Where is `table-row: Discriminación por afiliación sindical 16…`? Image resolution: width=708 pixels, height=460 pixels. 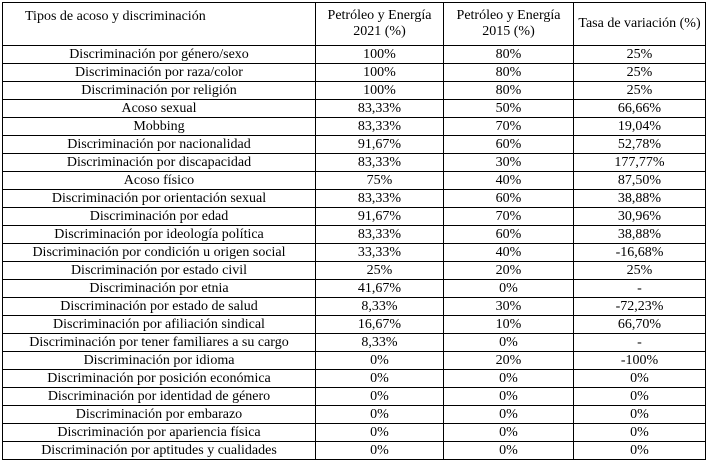
table-row: Discriminación por afiliación sindical 16… is located at coordinates (354, 324).